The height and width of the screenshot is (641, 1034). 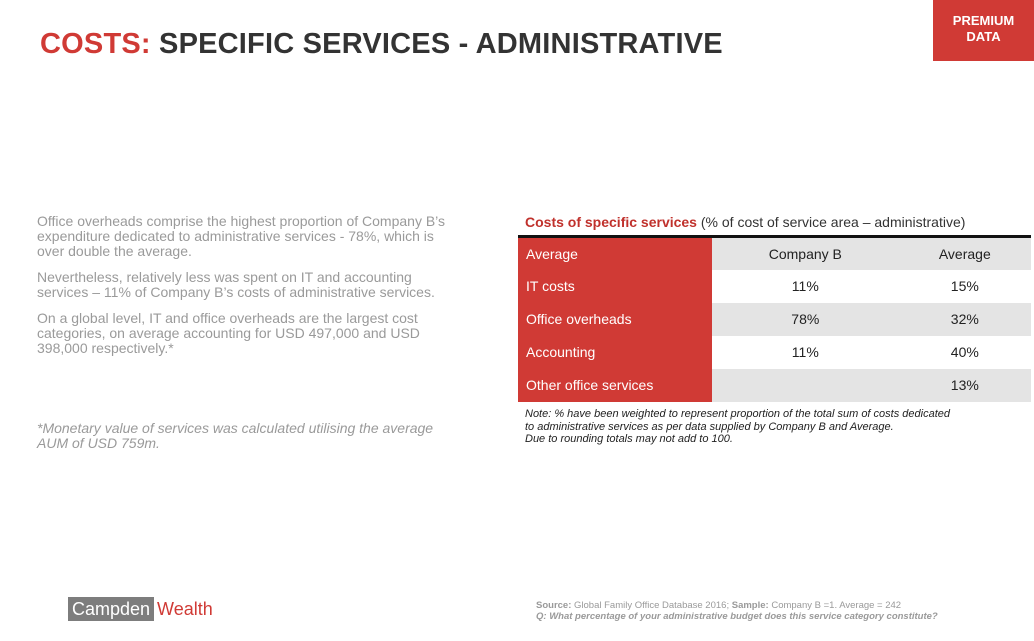 I want to click on header-cell-label: Average, so click(x=615, y=253).